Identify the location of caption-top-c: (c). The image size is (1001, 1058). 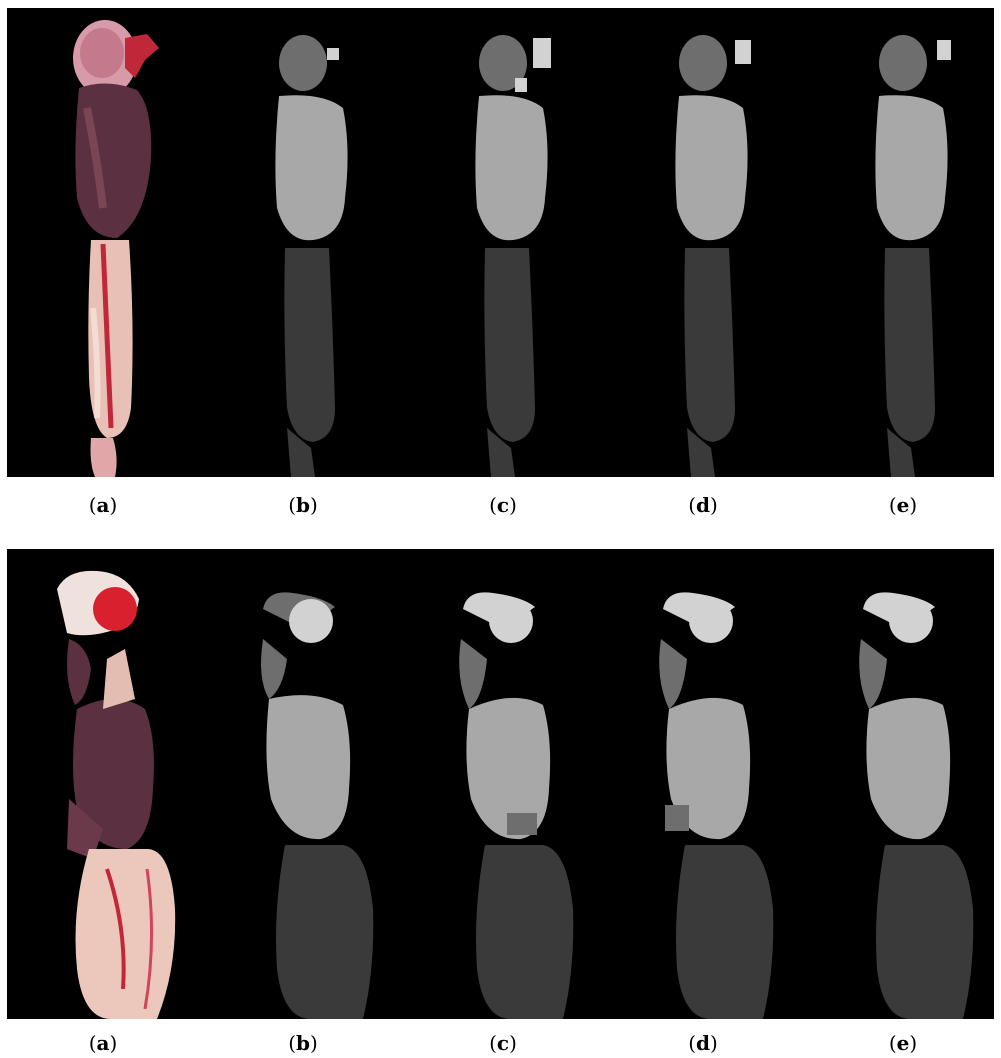
(503, 505).